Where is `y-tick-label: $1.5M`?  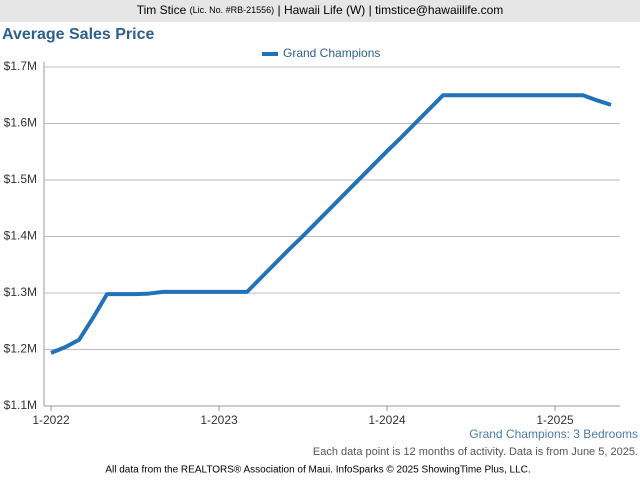 y-tick-label: $1.5M is located at coordinates (20, 179).